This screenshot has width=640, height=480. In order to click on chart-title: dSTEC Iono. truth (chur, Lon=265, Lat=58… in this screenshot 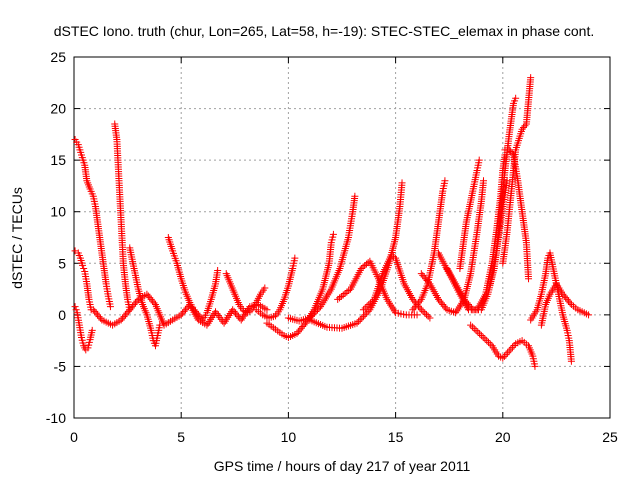, I will do `click(324, 31)`.